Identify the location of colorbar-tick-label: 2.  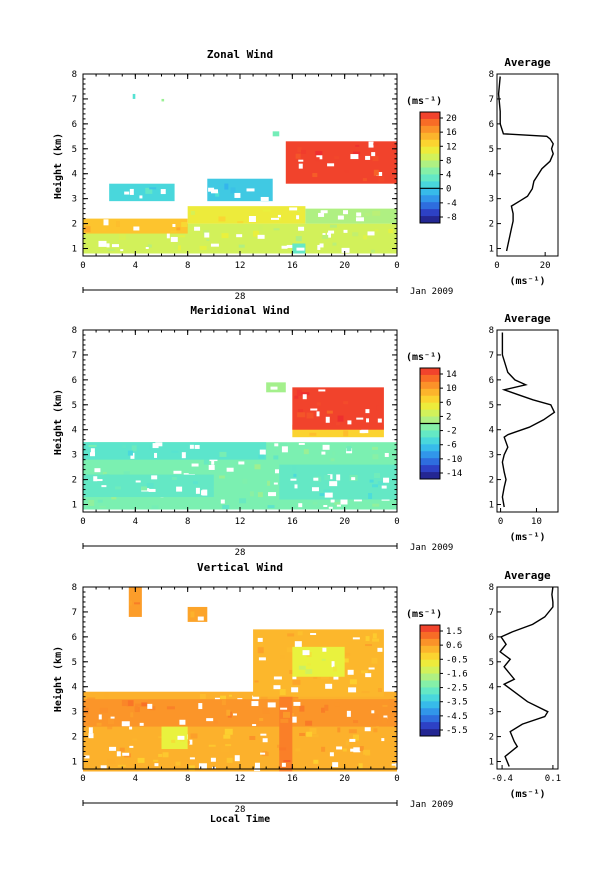
(448, 417).